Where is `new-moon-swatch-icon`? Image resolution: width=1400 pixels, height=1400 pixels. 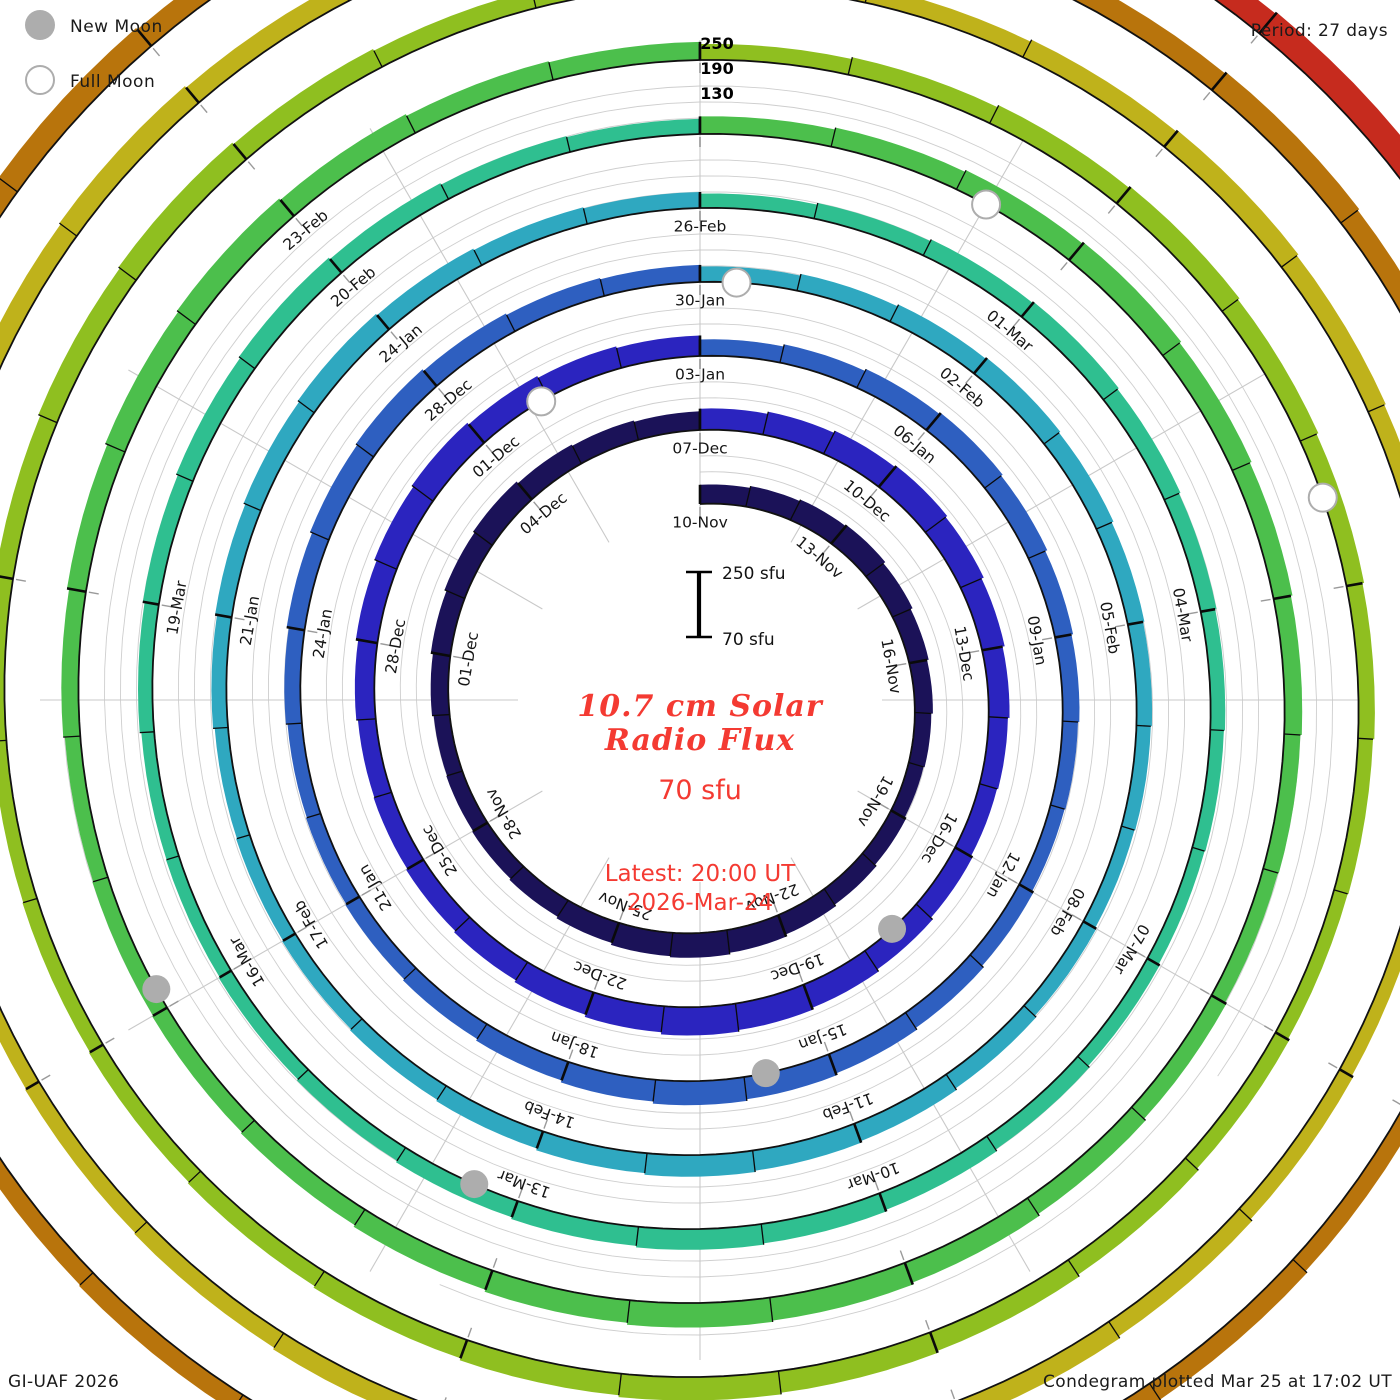
new-moon-swatch-icon is located at coordinates (40, 25).